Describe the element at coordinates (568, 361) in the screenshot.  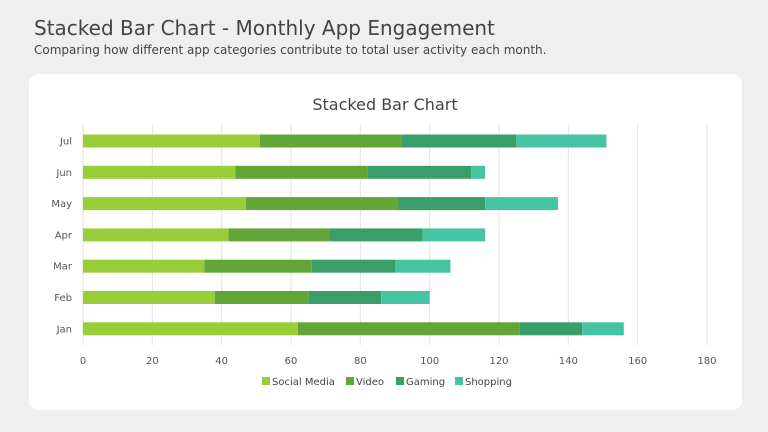
I see `x-tick-label: 140` at that location.